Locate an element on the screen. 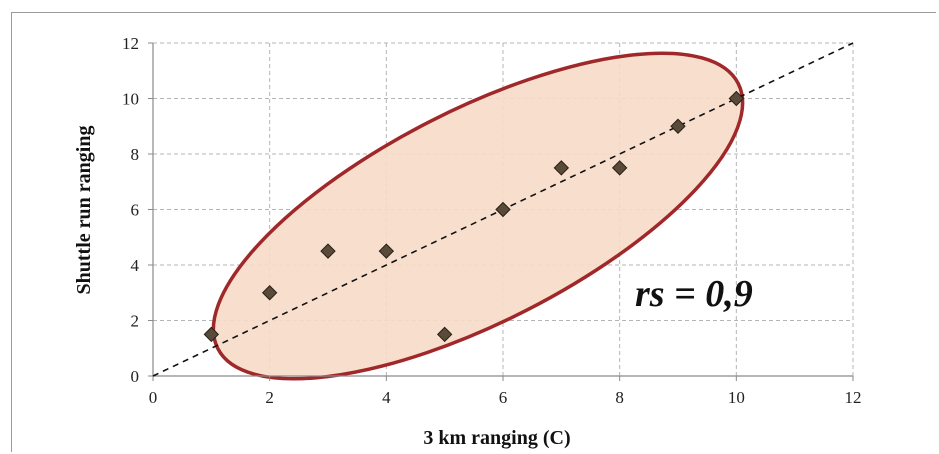 The height and width of the screenshot is (454, 939). y-tick-labels: 0 2 4 6 8 10 12 is located at coordinates (131, 210).